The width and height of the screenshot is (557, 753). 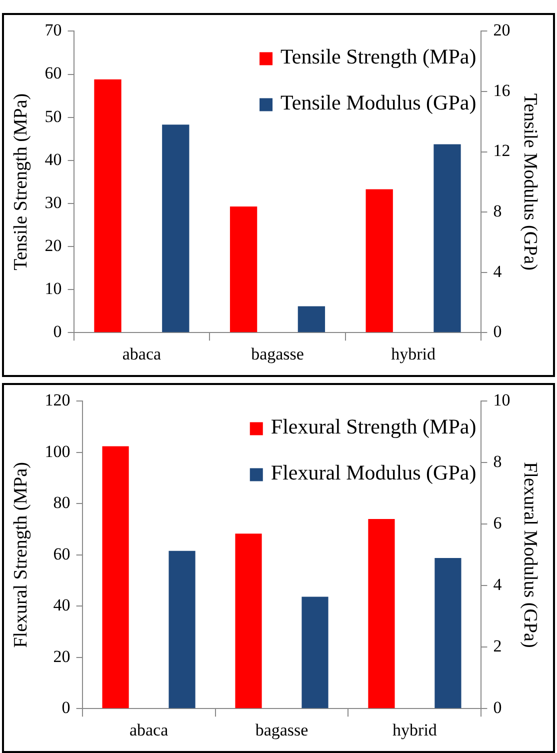 What do you see at coordinates (57, 451) in the screenshot?
I see `y-tick-label: 100` at bounding box center [57, 451].